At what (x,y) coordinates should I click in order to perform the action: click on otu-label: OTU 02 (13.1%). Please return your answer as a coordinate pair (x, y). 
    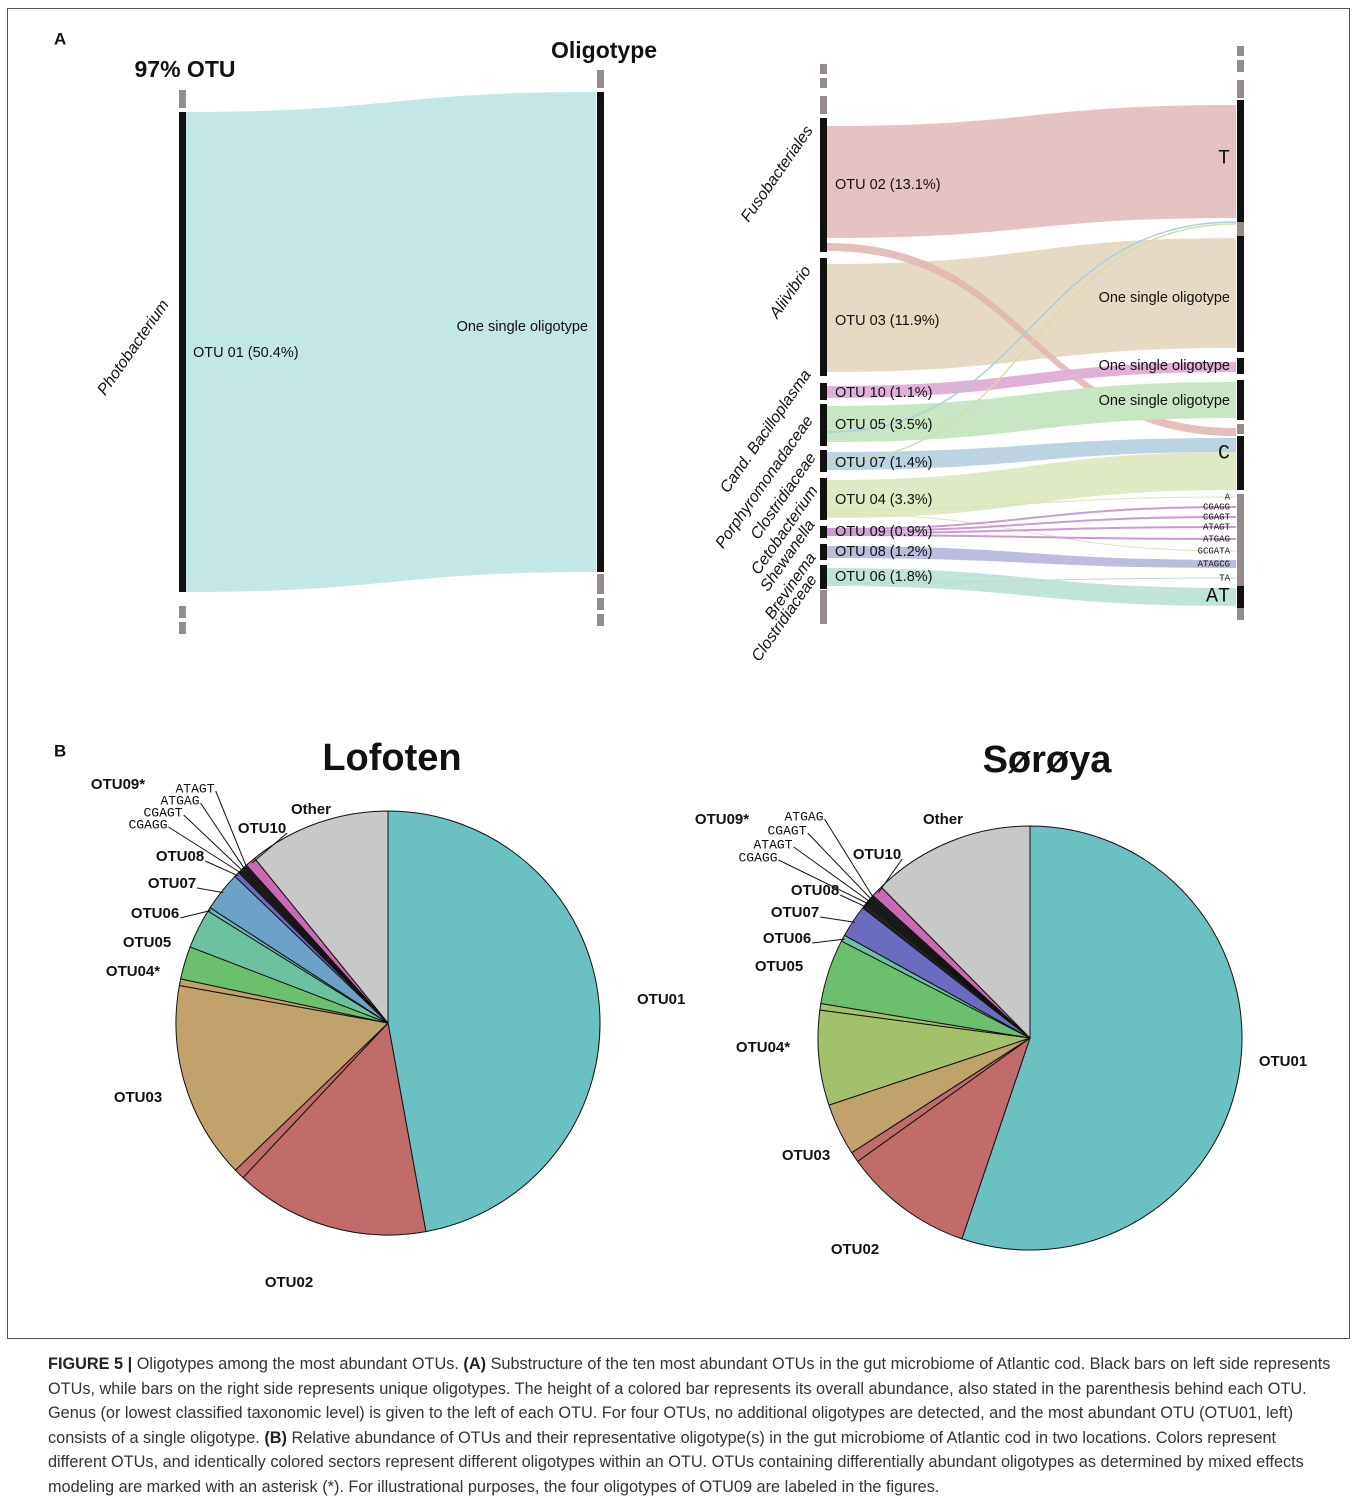
    Looking at the image, I should click on (888, 185).